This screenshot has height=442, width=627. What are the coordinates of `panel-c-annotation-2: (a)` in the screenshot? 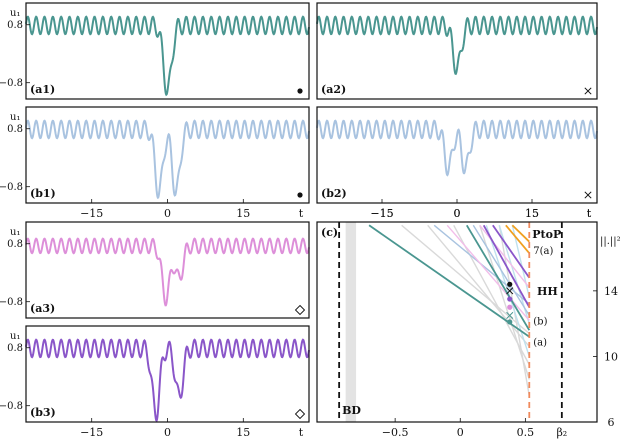 It's located at (540, 343).